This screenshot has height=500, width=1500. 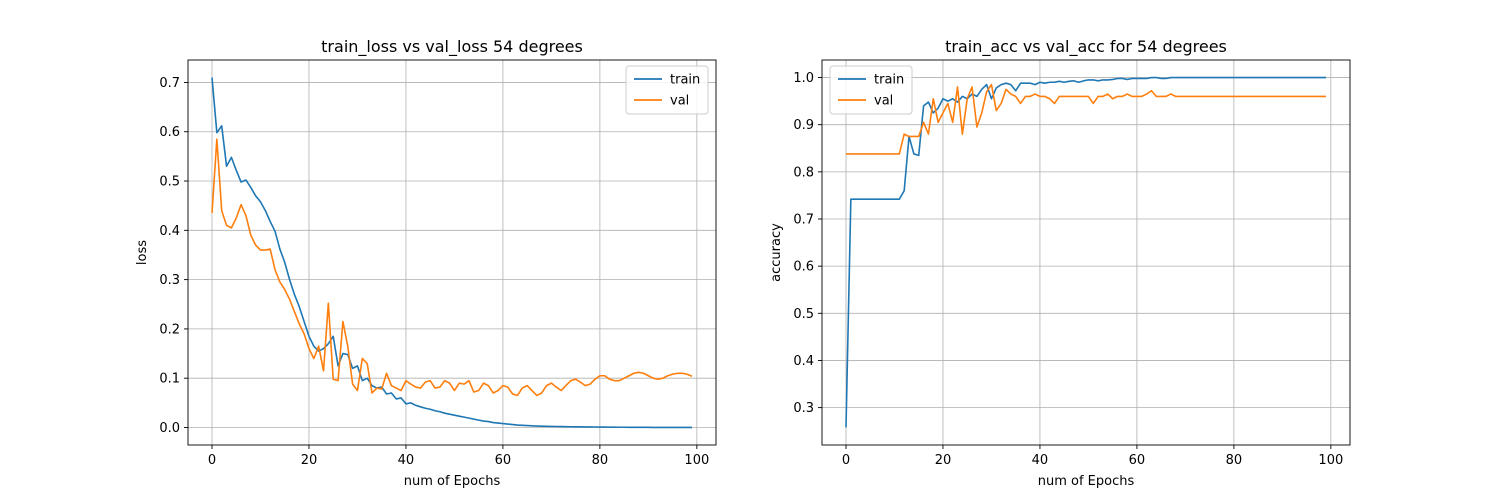 What do you see at coordinates (142, 252) in the screenshot?
I see `y-axis-label: loss` at bounding box center [142, 252].